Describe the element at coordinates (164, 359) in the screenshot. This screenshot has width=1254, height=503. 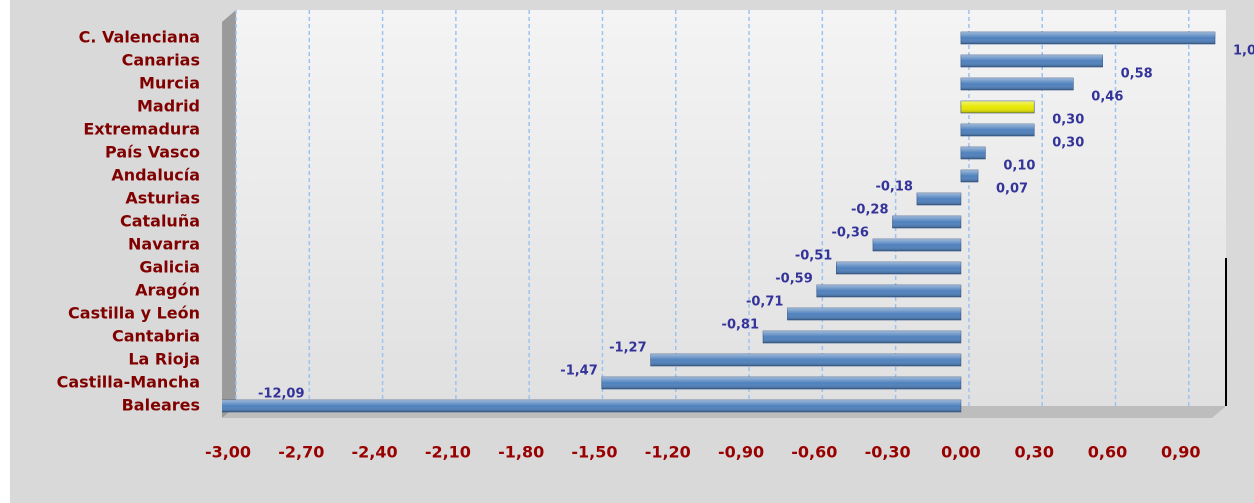
I see `category-label: La Rioja` at that location.